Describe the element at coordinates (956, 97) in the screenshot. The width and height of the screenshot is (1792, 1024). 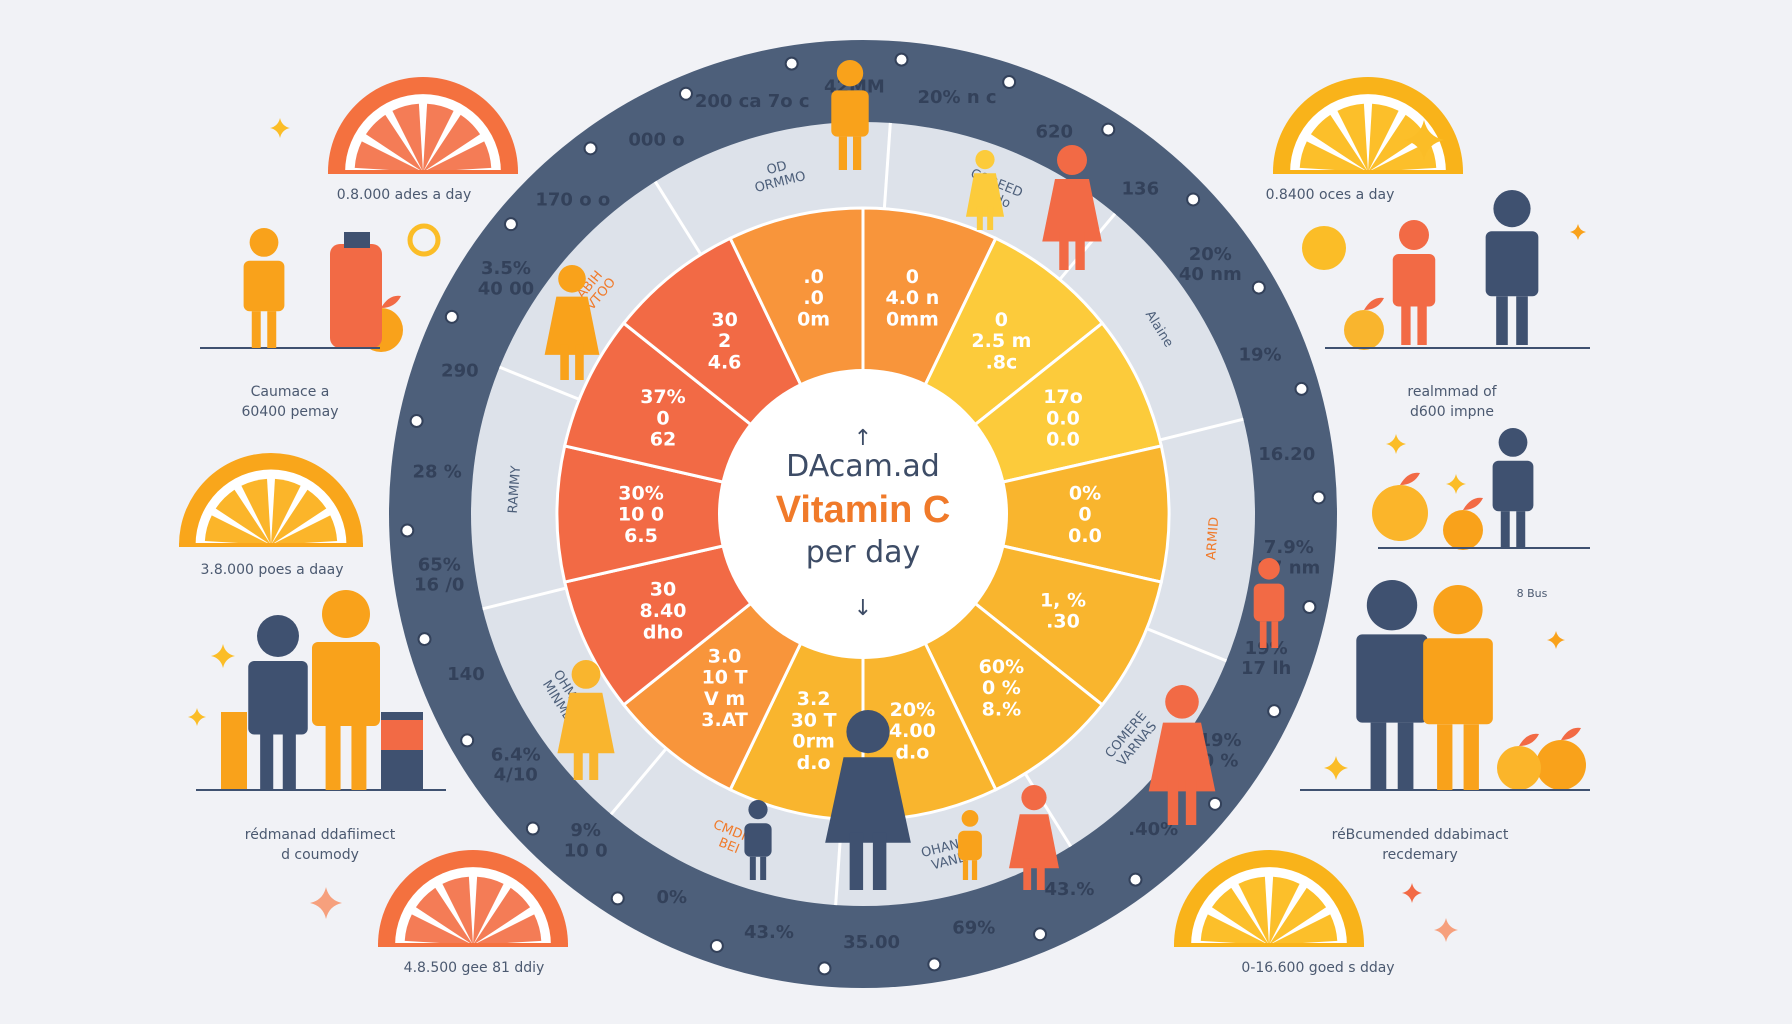
I see `outer-ring-label: 20% n c` at that location.